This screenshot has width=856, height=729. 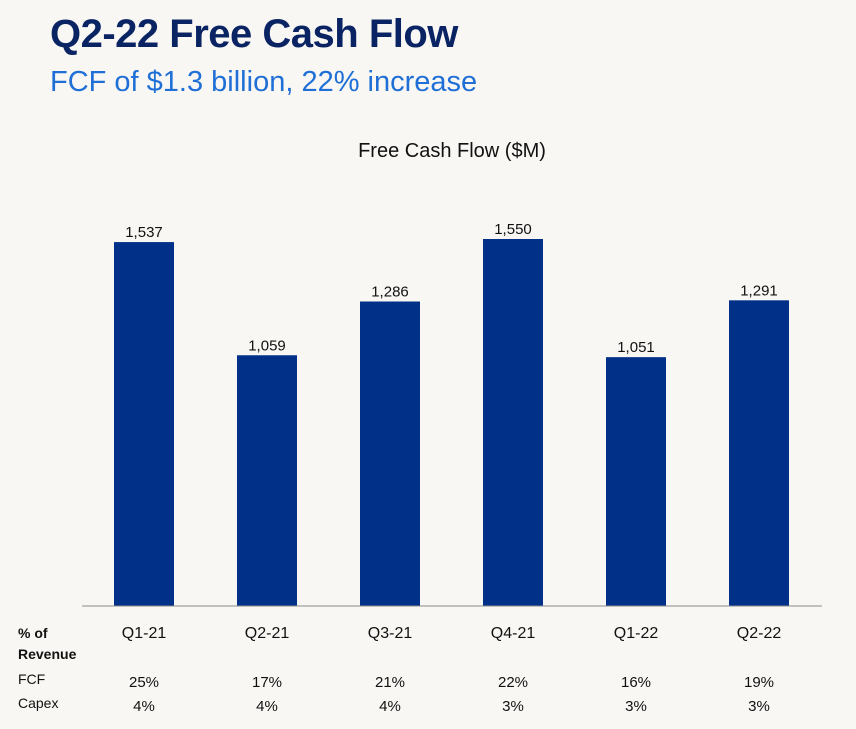 What do you see at coordinates (264, 82) in the screenshot?
I see `page-subtitle: FCF of $1.3 billion, 22% increase` at bounding box center [264, 82].